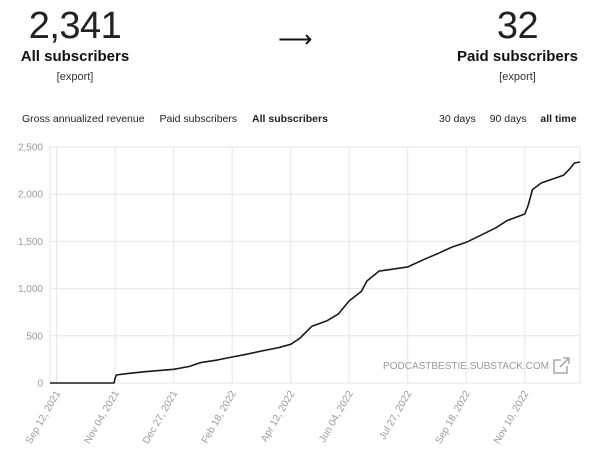 This screenshot has width=600, height=453. I want to click on x-tick-label: Jun 04, 2022, so click(336, 417).